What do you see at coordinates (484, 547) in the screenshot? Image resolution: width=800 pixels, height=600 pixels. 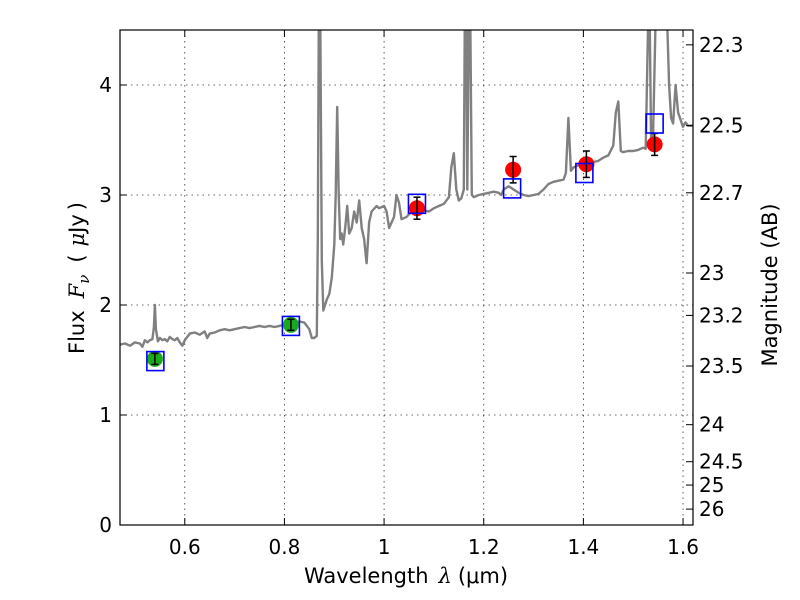 I see `x-tick-label: 1.2` at bounding box center [484, 547].